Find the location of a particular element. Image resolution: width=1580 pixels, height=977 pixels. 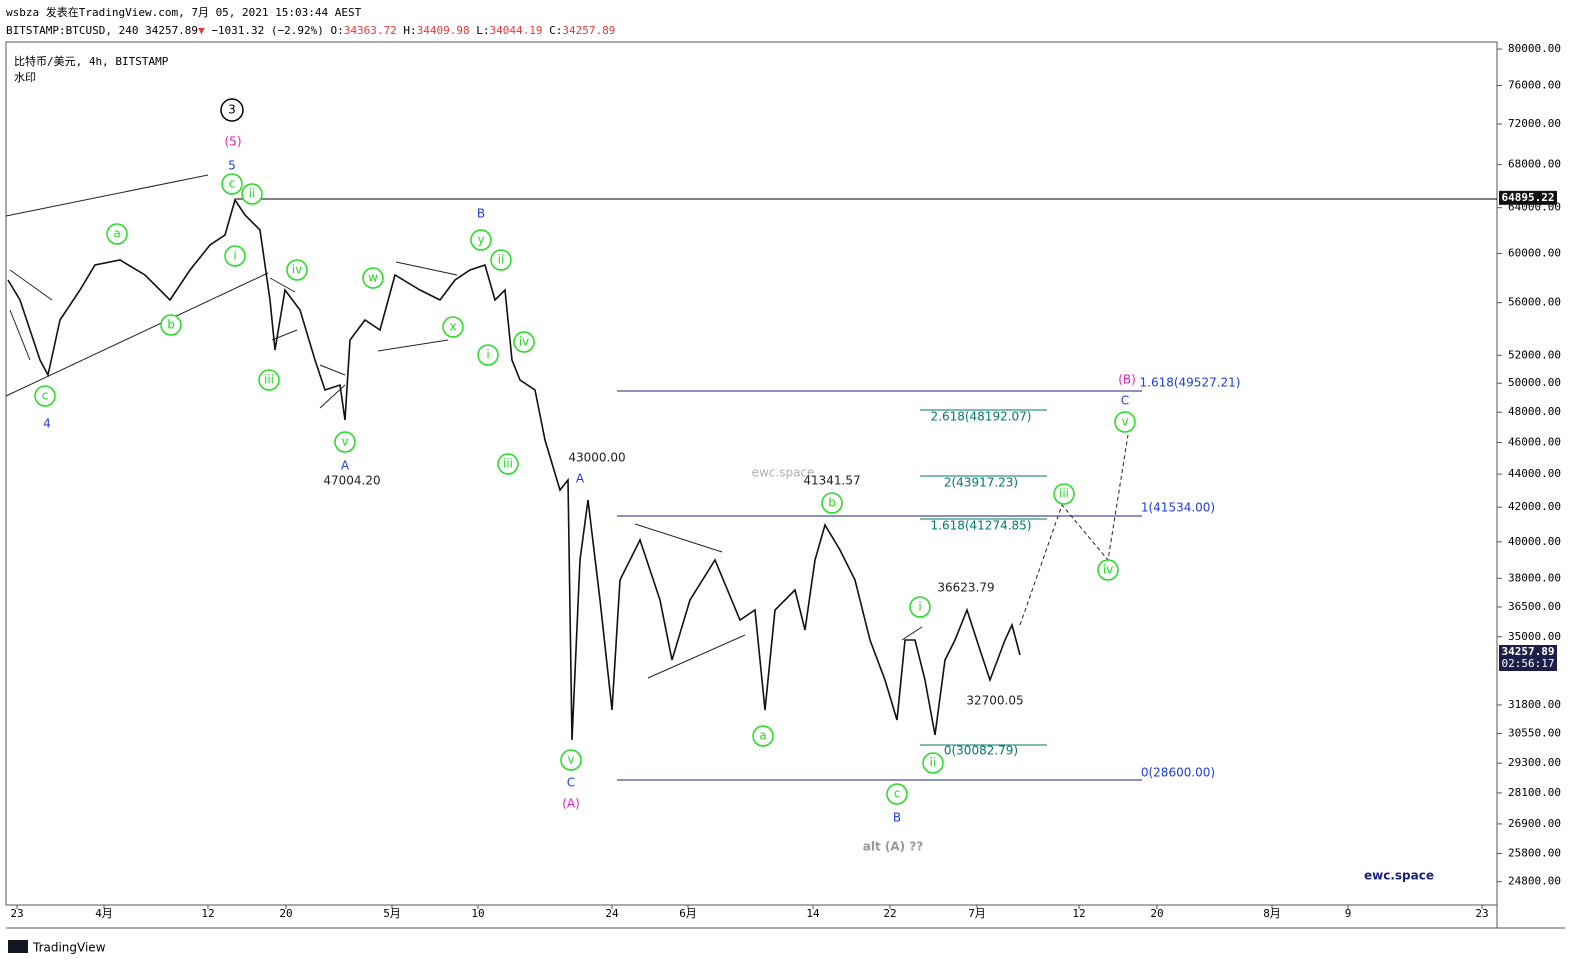

arrow: ▼ is located at coordinates (201, 30).